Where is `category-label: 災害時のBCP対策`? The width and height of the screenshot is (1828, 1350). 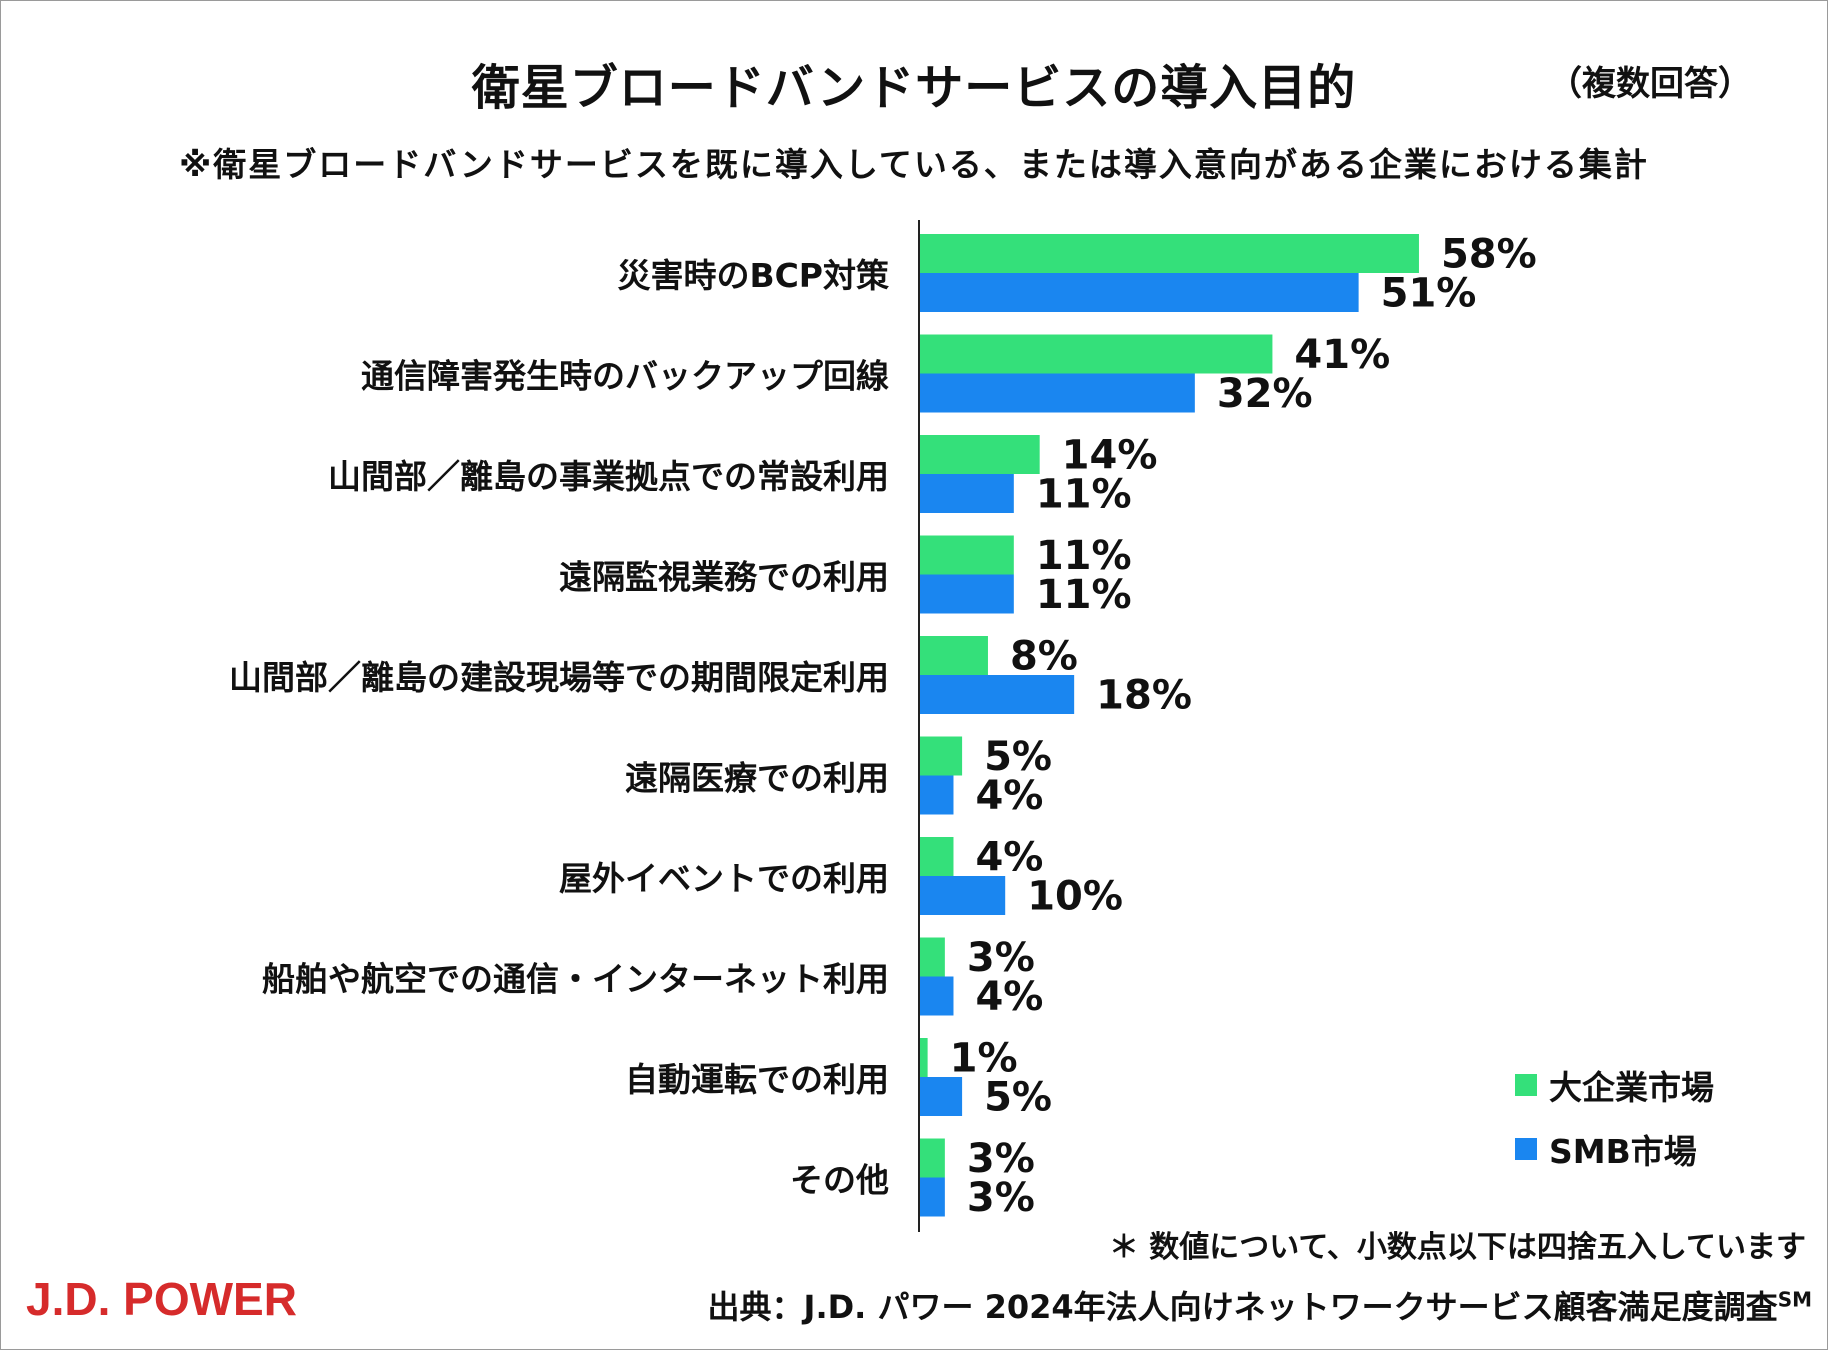
category-label: 災害時のBCP対策 is located at coordinates (753, 275).